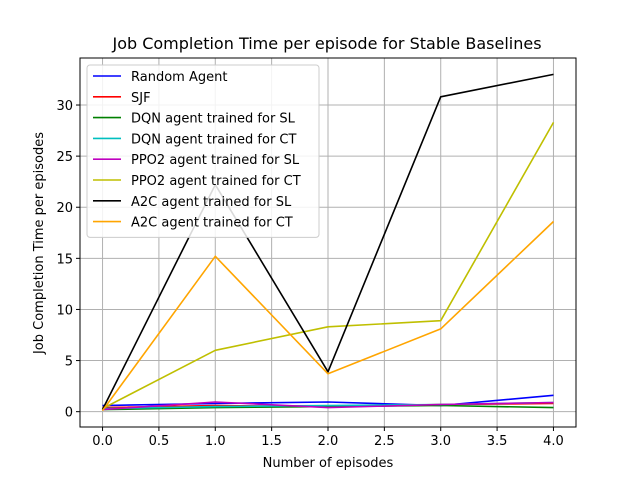 The width and height of the screenshot is (640, 480). I want to click on x-tick-label: 3.0, so click(440, 441).